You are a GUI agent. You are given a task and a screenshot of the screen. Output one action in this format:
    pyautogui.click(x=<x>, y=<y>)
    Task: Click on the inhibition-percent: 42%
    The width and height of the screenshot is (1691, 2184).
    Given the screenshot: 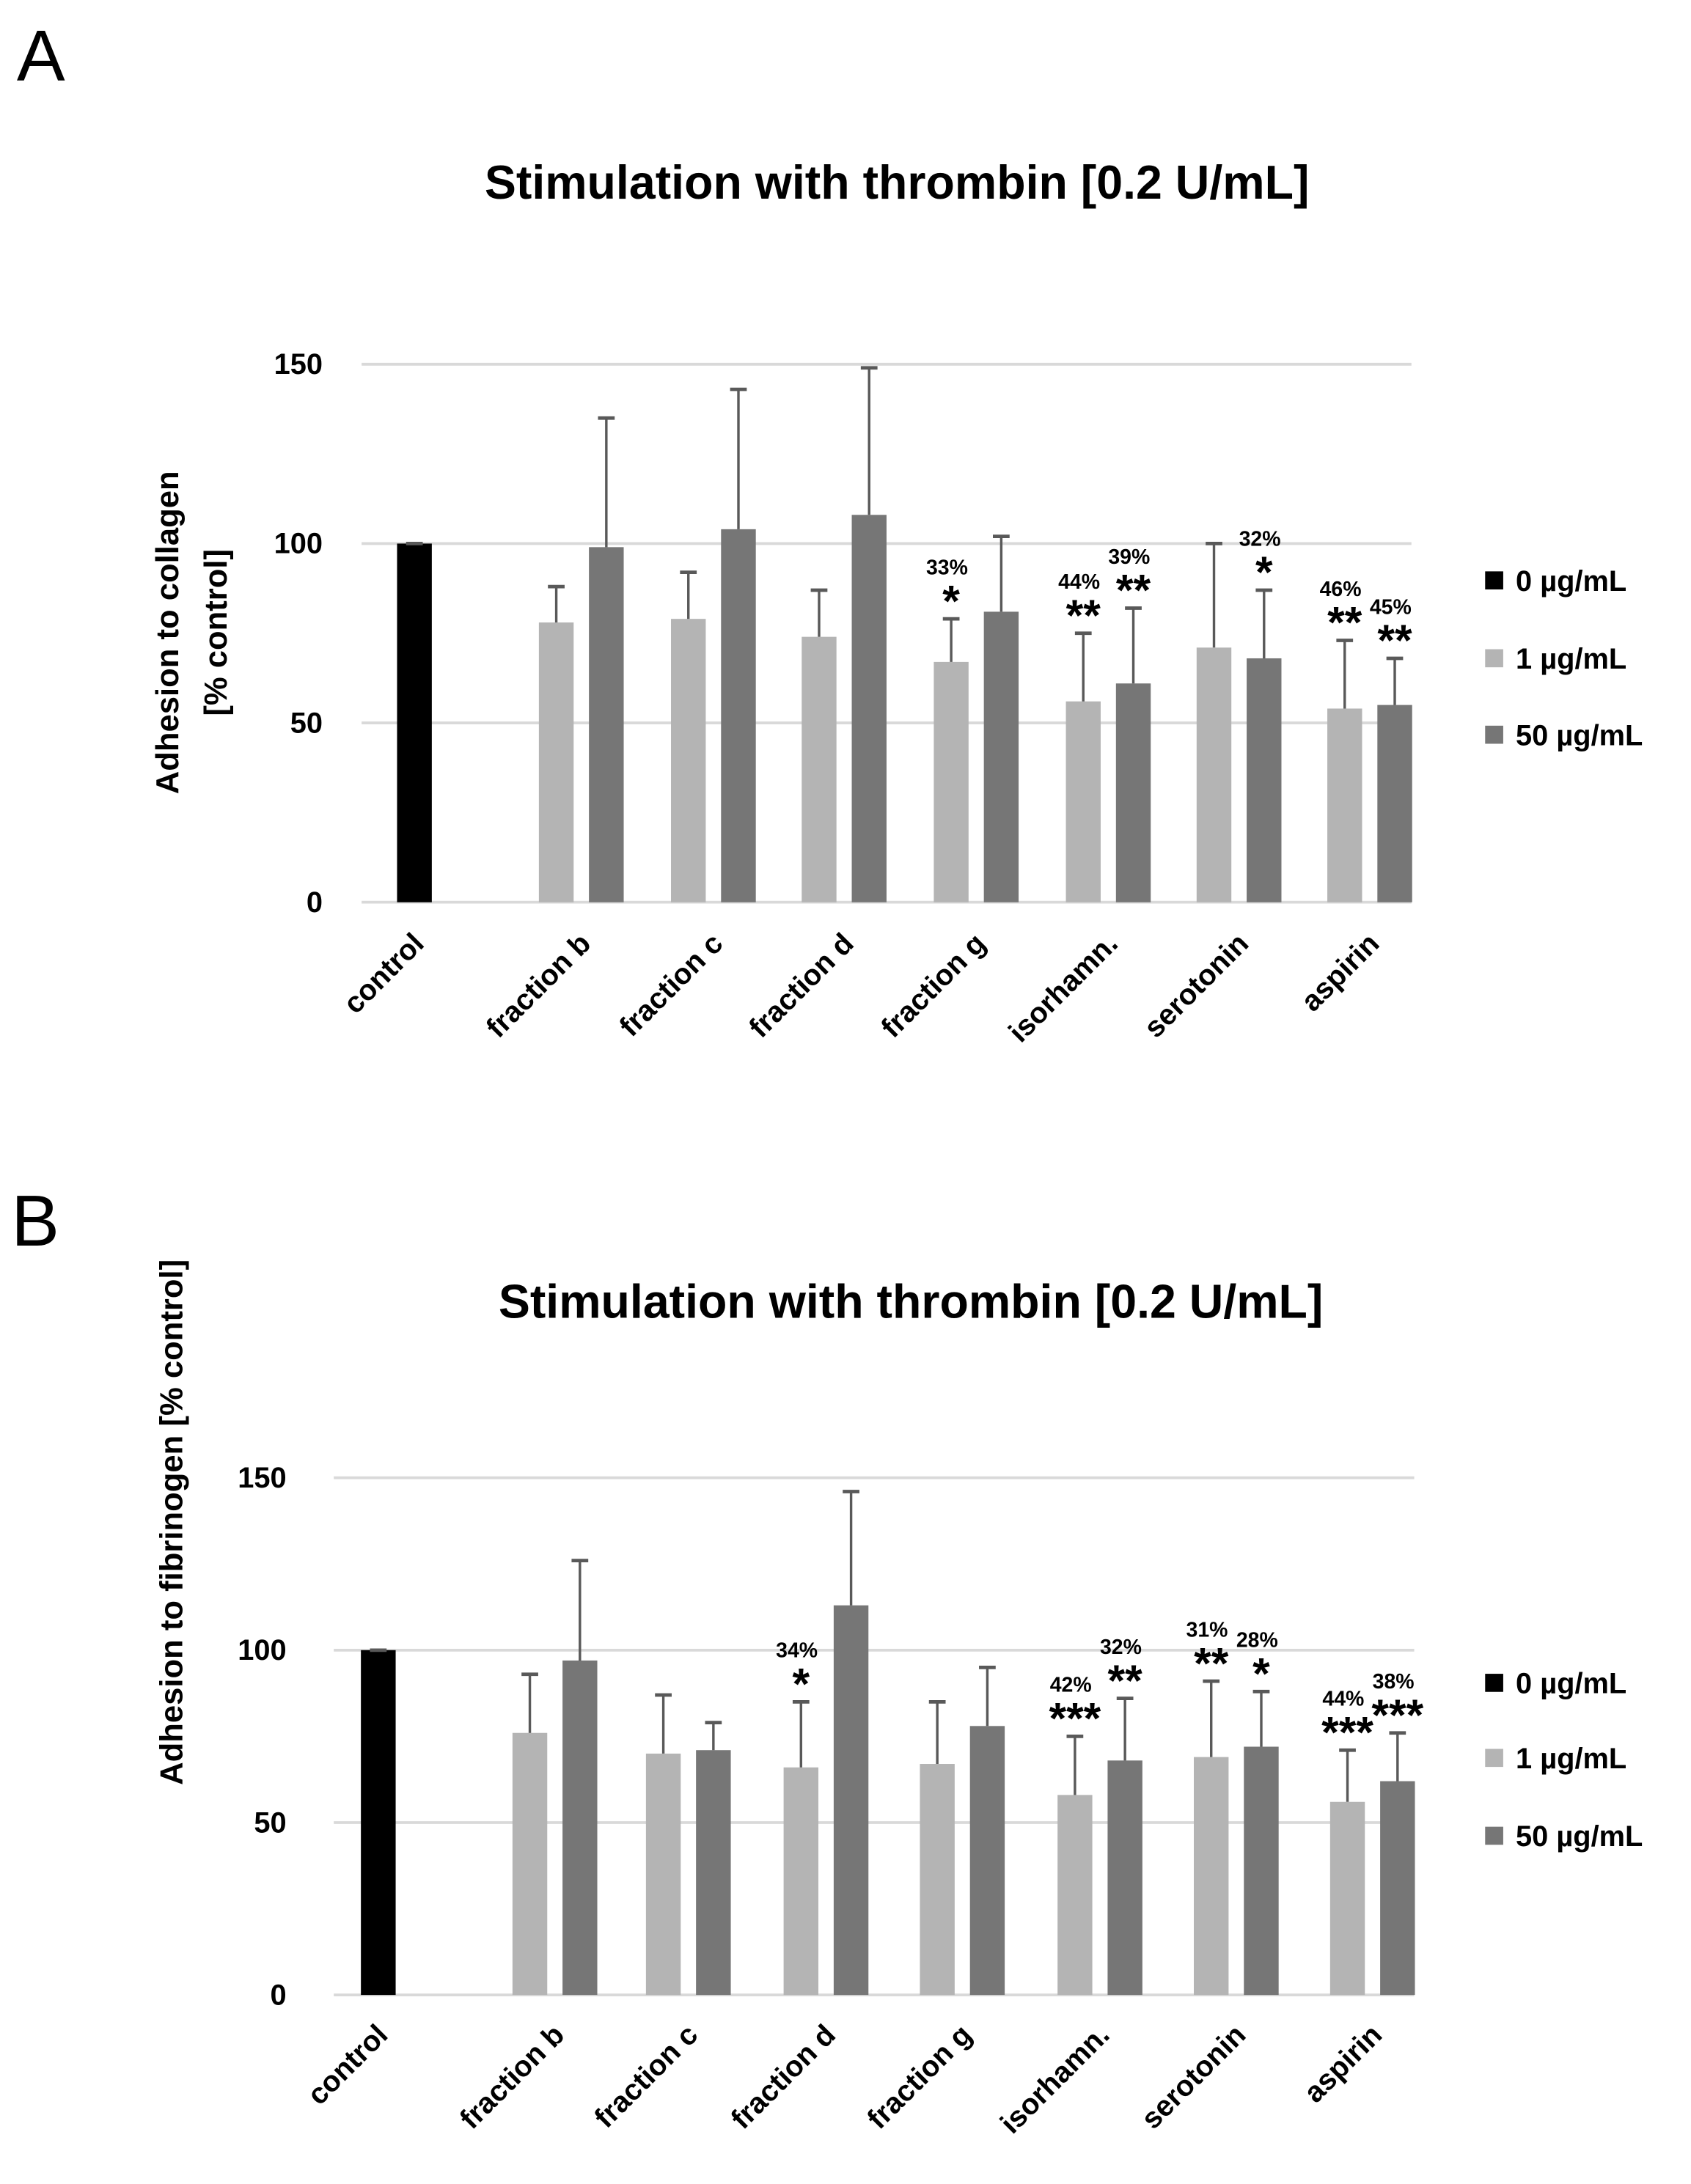 What is the action you would take?
    pyautogui.click(x=1071, y=1685)
    